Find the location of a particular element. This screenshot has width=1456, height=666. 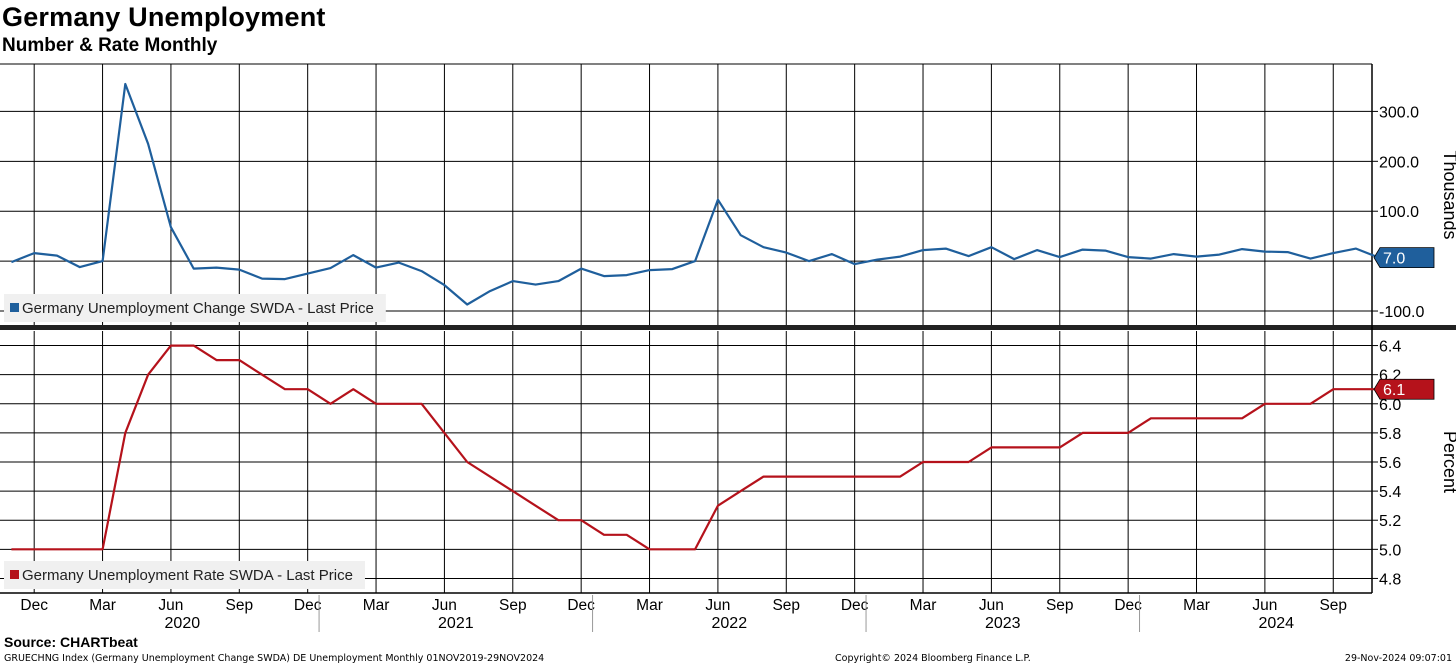

top-ytick-label: 200.0 is located at coordinates (1399, 162).